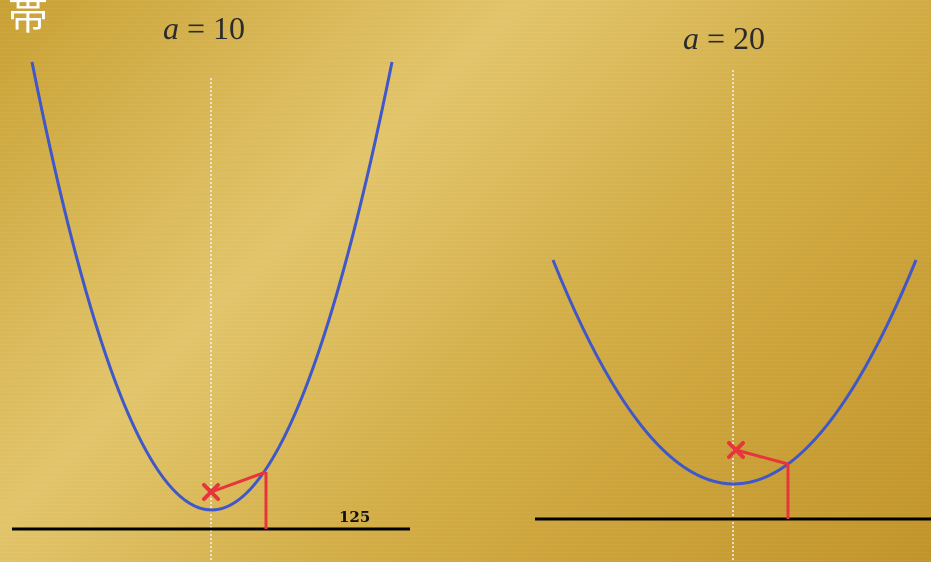 This screenshot has width=931, height=562. Describe the element at coordinates (724, 38) in the screenshot. I see `label-a-20: a = 20` at that location.